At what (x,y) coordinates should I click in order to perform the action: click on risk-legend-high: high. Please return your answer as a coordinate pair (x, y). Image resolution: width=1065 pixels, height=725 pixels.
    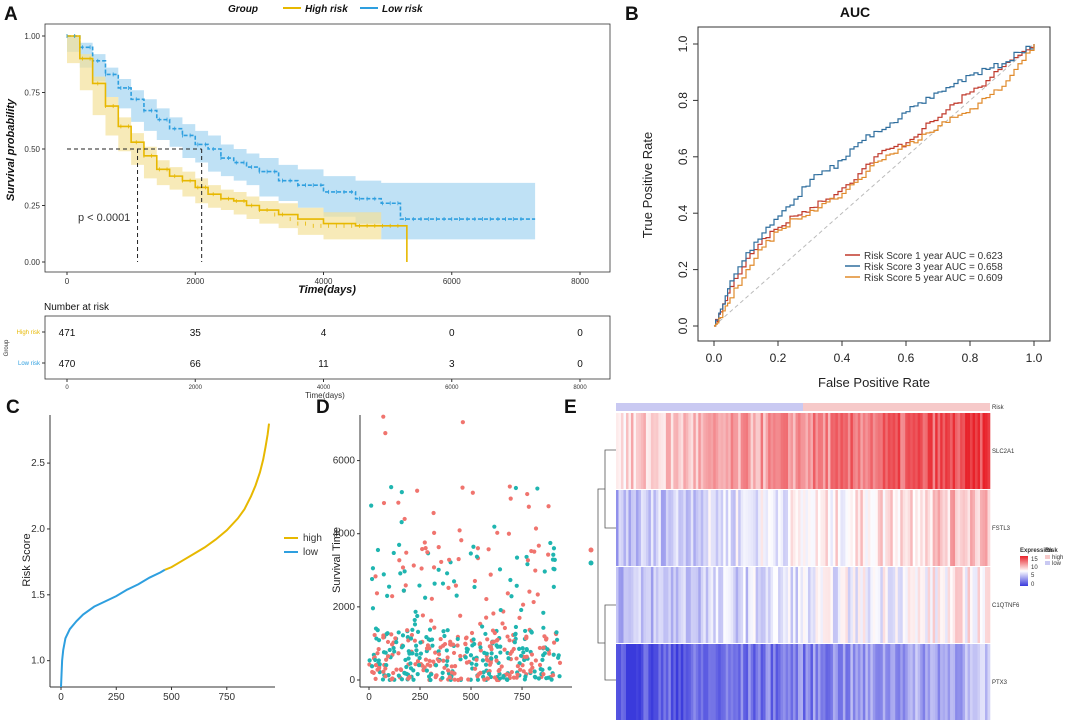
    Looking at the image, I should click on (1057, 558).